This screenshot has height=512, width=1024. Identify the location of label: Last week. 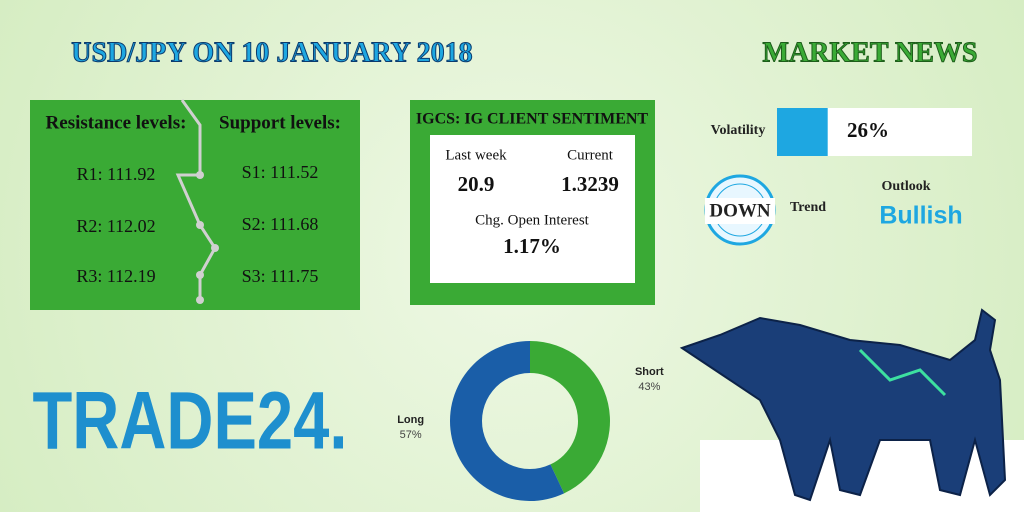
(476, 155).